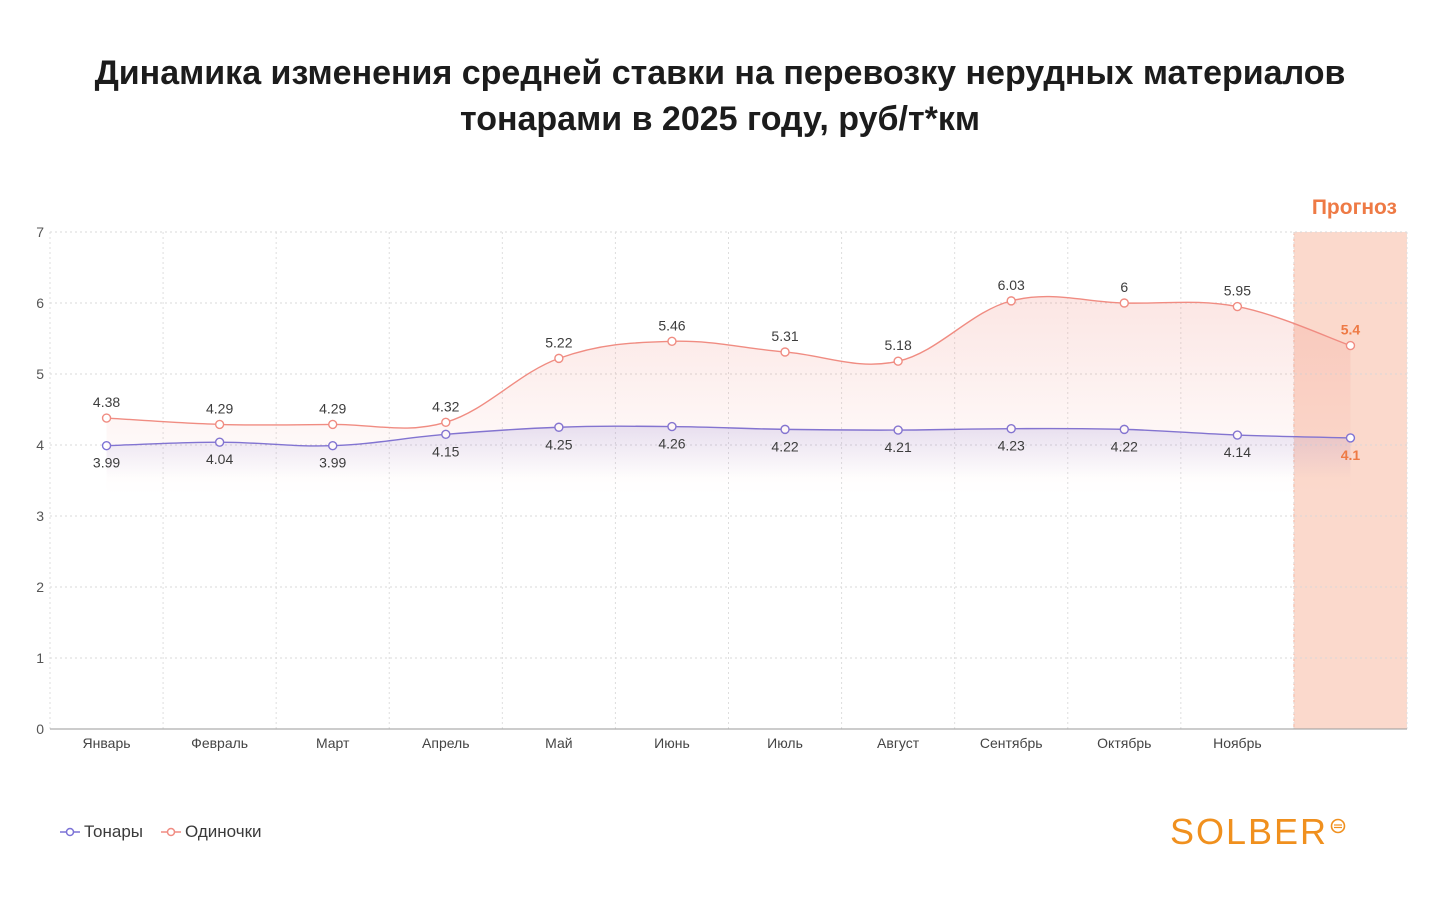 The image size is (1440, 900). I want to click on legend-item-odinochki: Одиночки, so click(211, 832).